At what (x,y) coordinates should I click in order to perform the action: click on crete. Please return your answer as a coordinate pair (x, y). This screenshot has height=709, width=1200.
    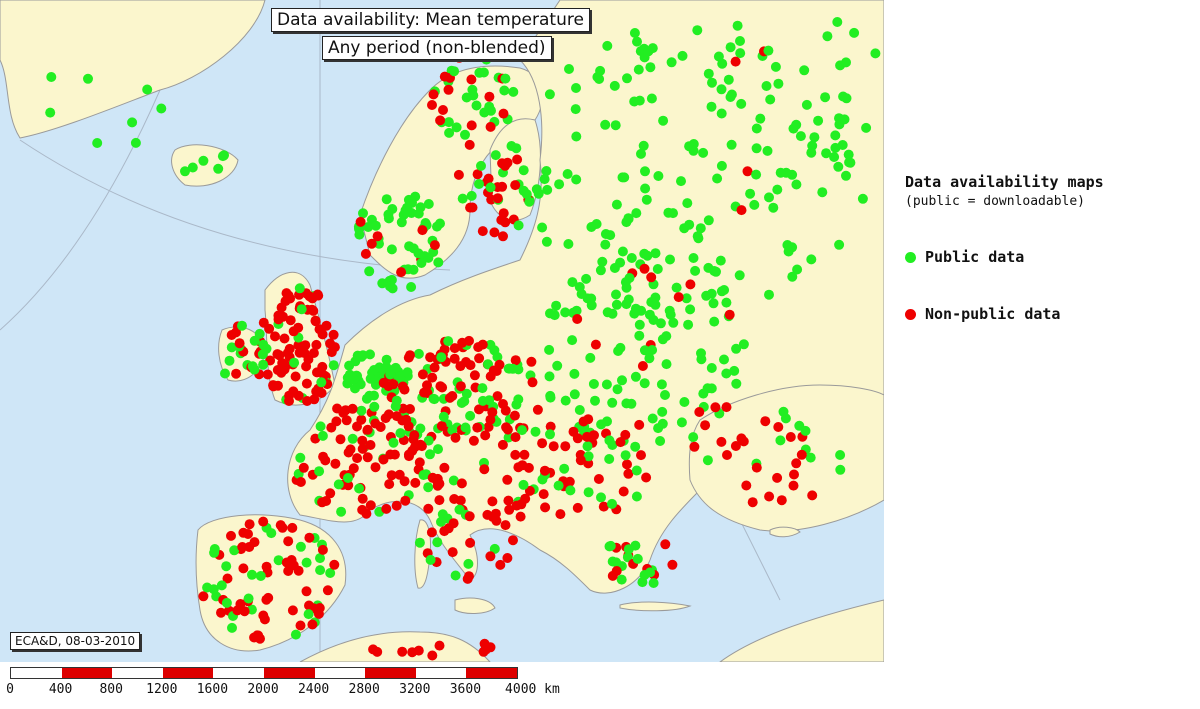
    Looking at the image, I should click on (655, 606).